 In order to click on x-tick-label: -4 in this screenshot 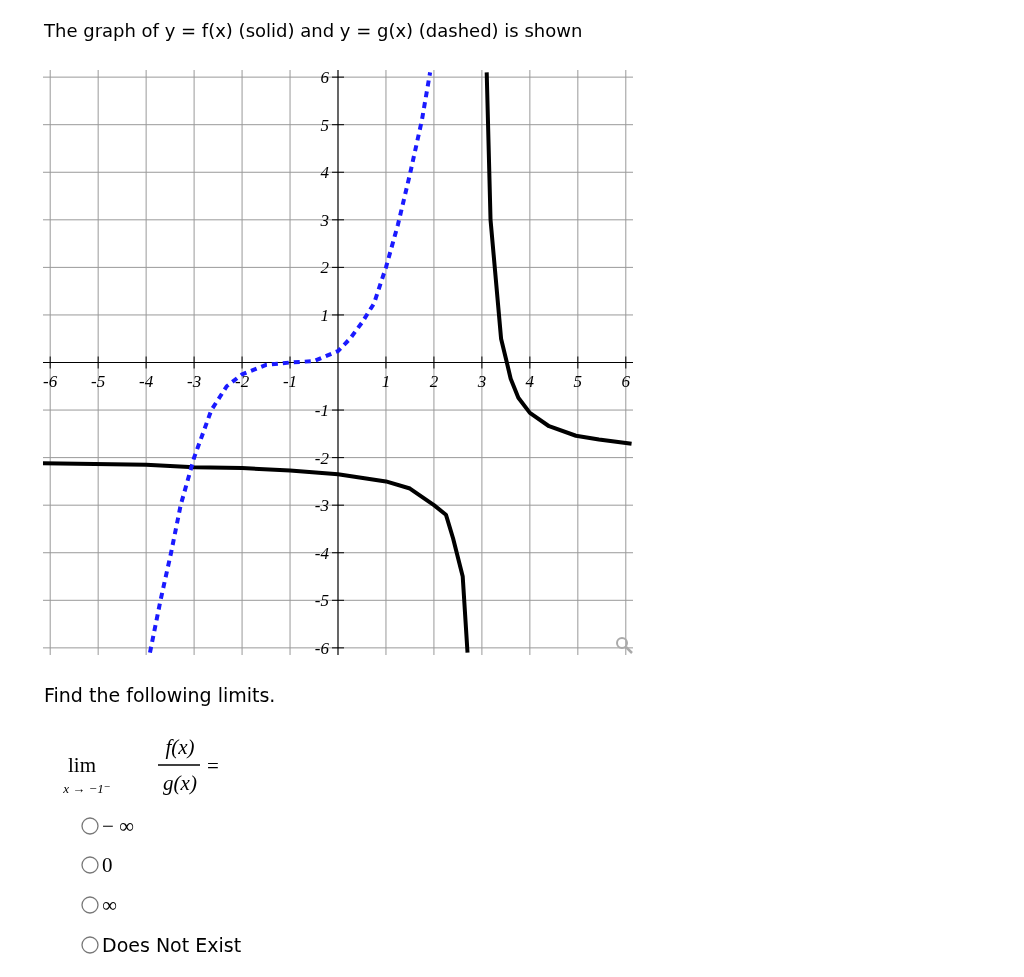, I will do `click(146, 381)`.